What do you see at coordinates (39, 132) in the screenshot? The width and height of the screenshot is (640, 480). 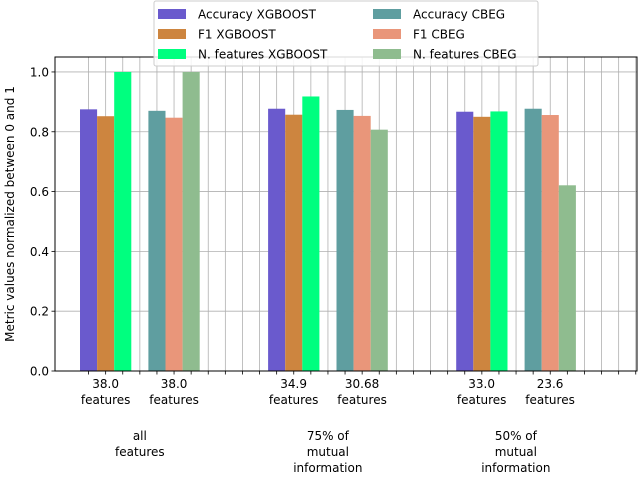 I see `y-tick-label: 0.8` at bounding box center [39, 132].